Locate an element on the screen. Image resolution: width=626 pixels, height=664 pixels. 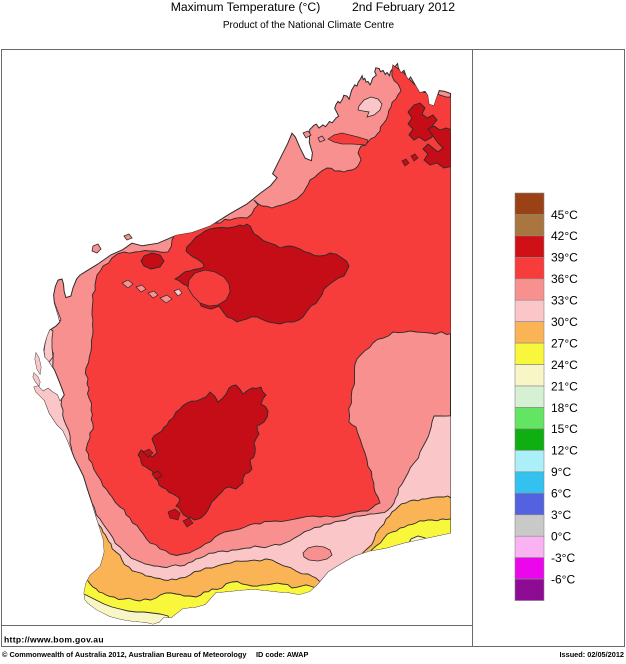
svg-text: http://www.bom.gov.au is located at coordinates (54, 640).